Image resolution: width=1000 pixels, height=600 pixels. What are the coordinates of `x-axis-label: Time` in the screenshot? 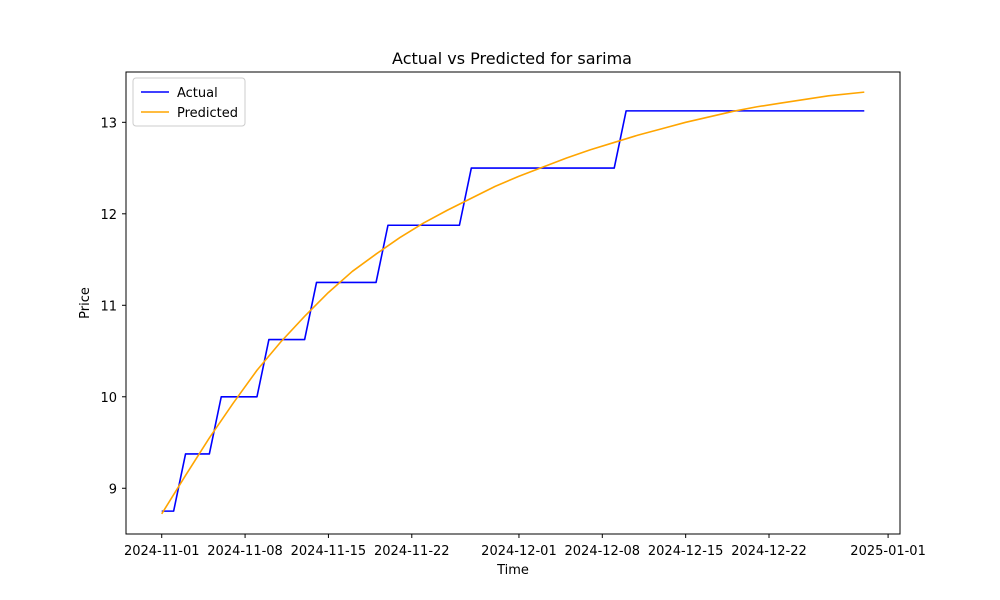 It's located at (512, 570).